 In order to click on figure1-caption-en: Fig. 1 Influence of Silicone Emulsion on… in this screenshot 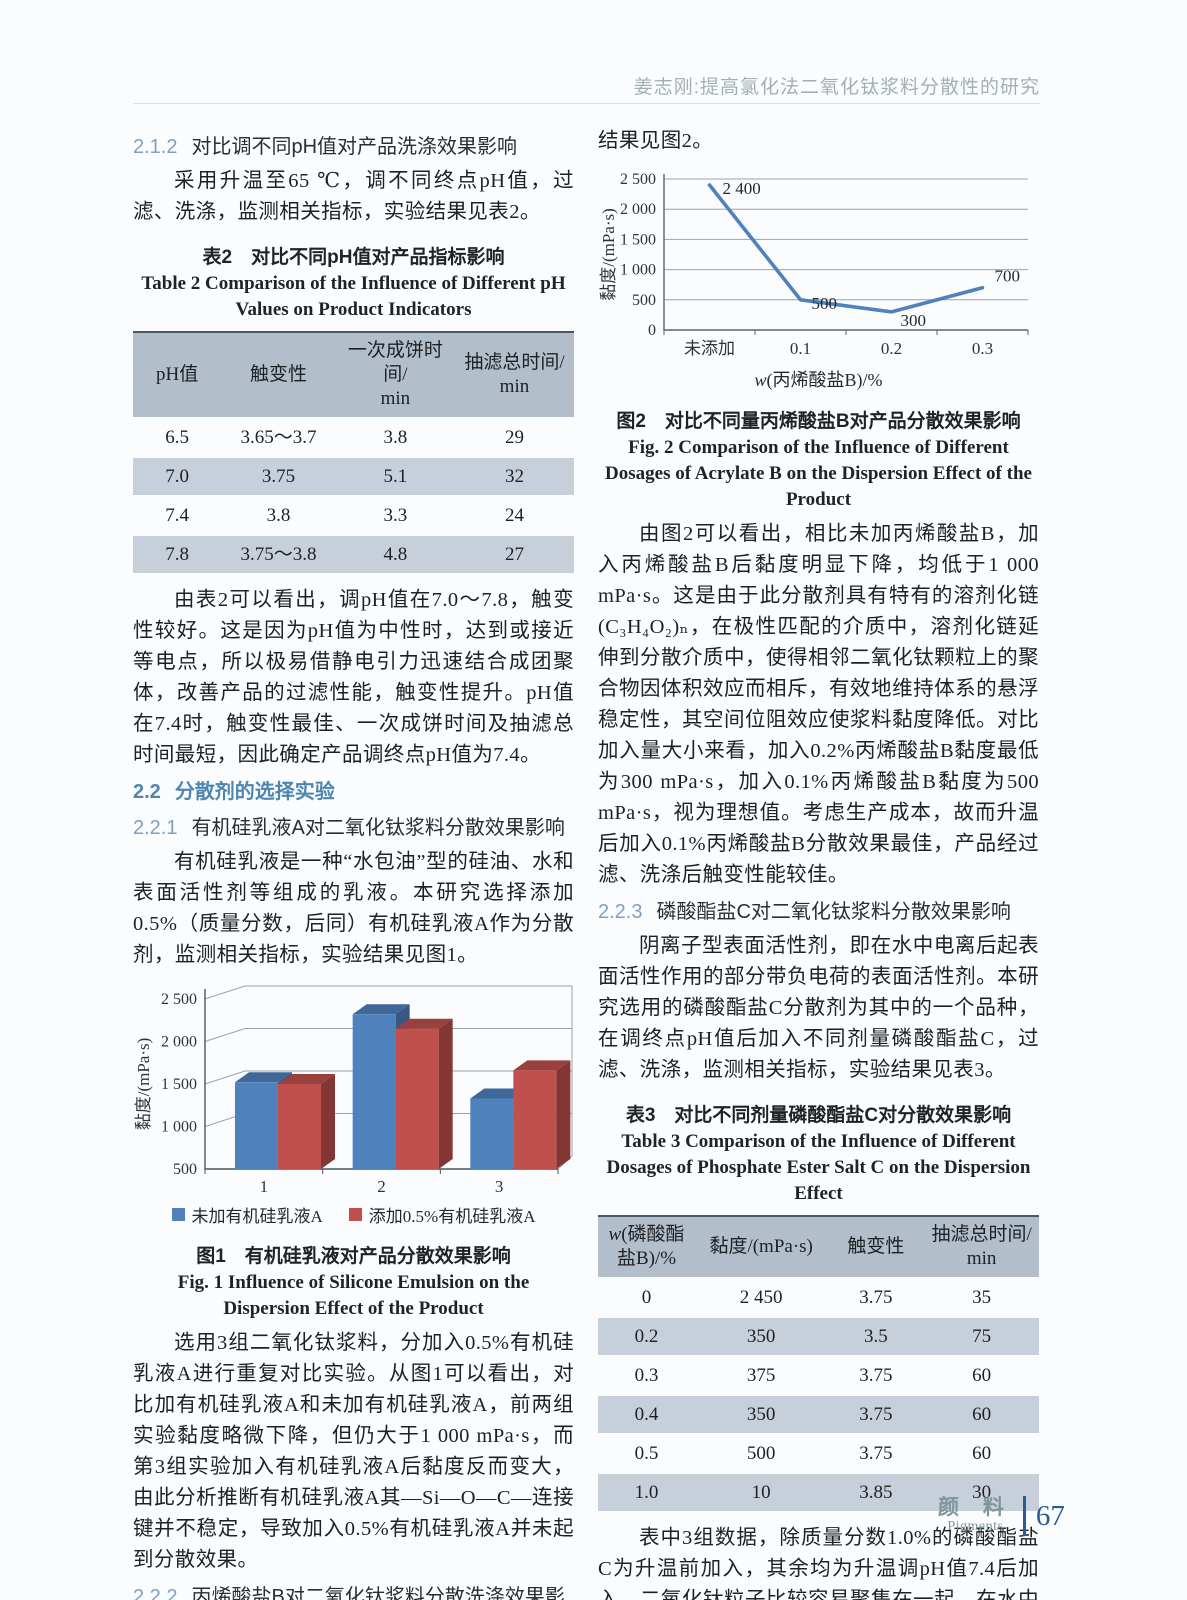, I will do `click(353, 1295)`.